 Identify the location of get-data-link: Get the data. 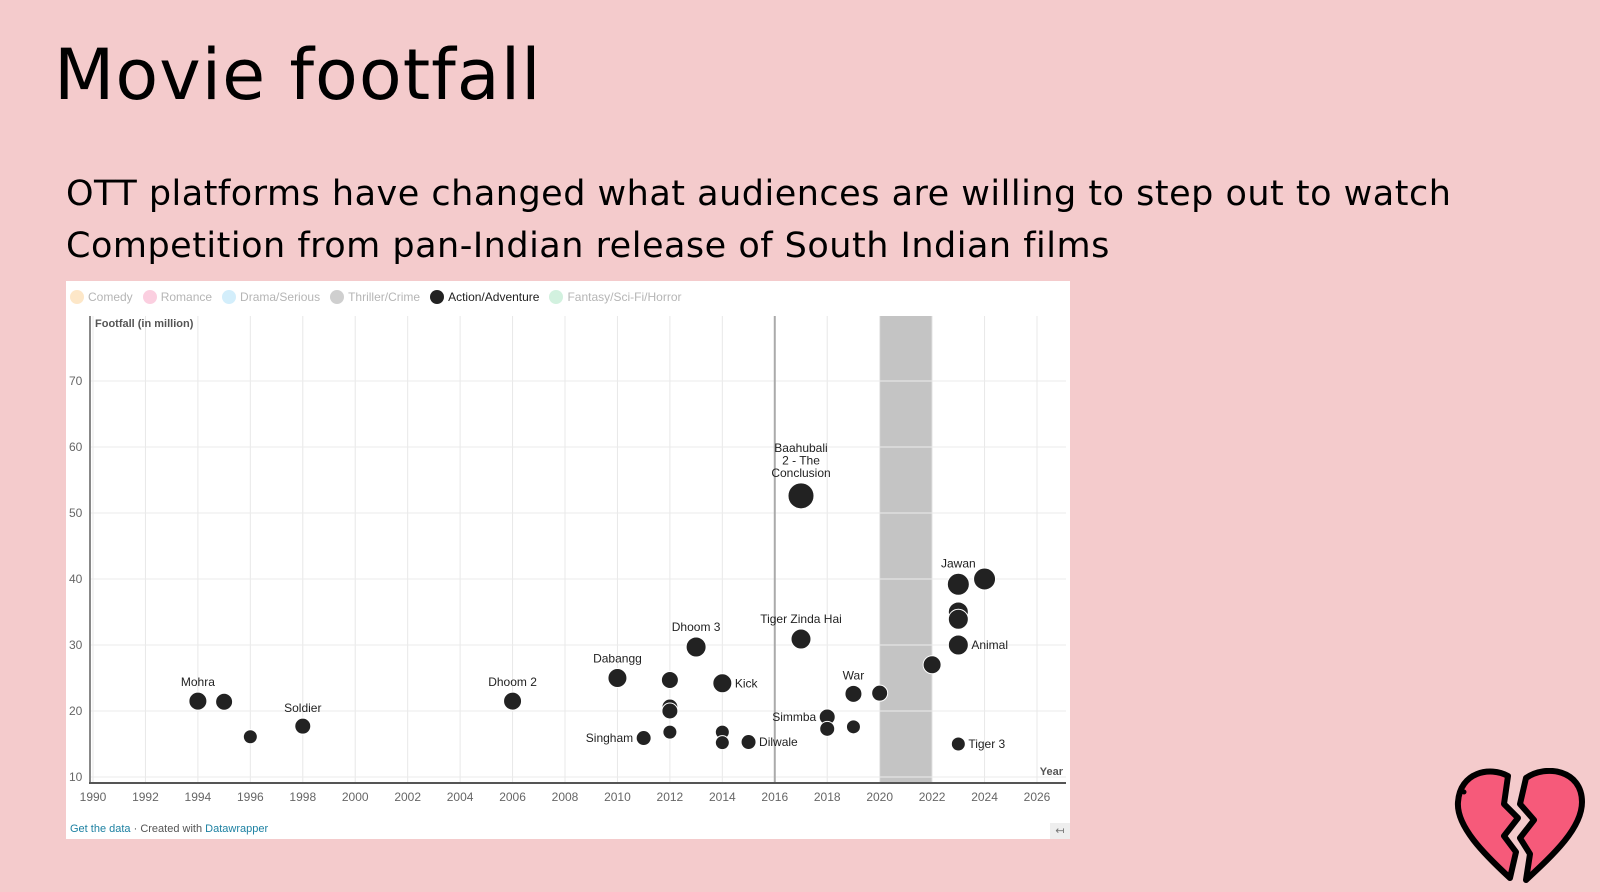
(100, 829).